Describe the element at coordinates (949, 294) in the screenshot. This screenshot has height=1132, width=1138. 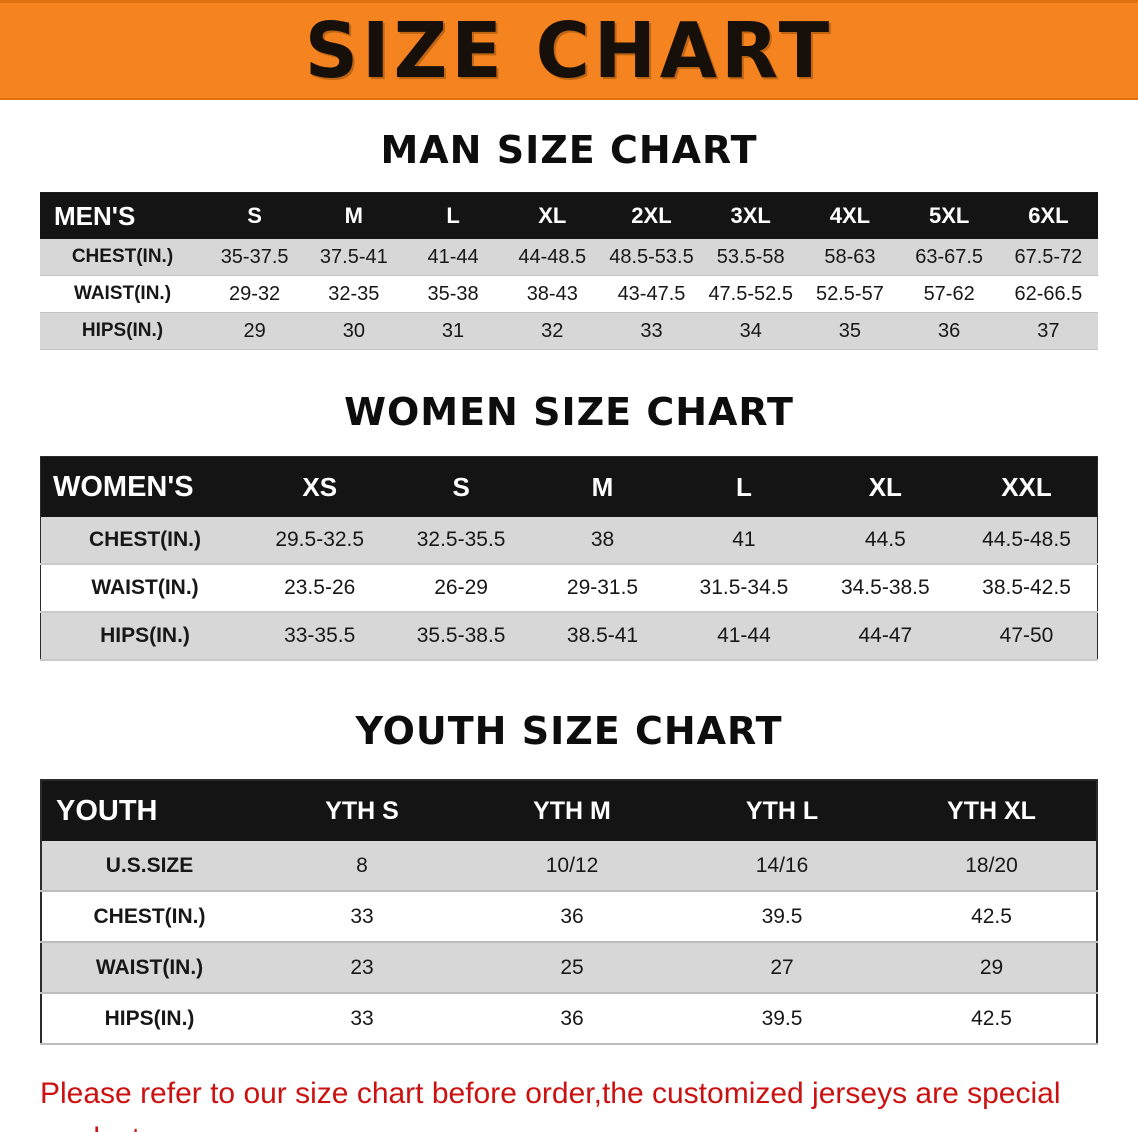
I see `size-value-cell: 57-62` at that location.